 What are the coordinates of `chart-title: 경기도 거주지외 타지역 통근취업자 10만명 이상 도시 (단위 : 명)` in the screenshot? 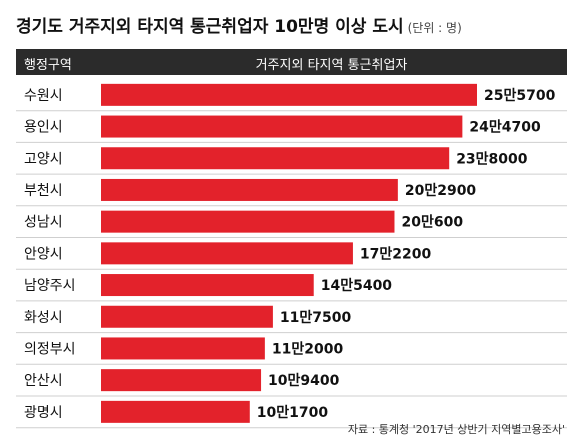 It's located at (239, 24).